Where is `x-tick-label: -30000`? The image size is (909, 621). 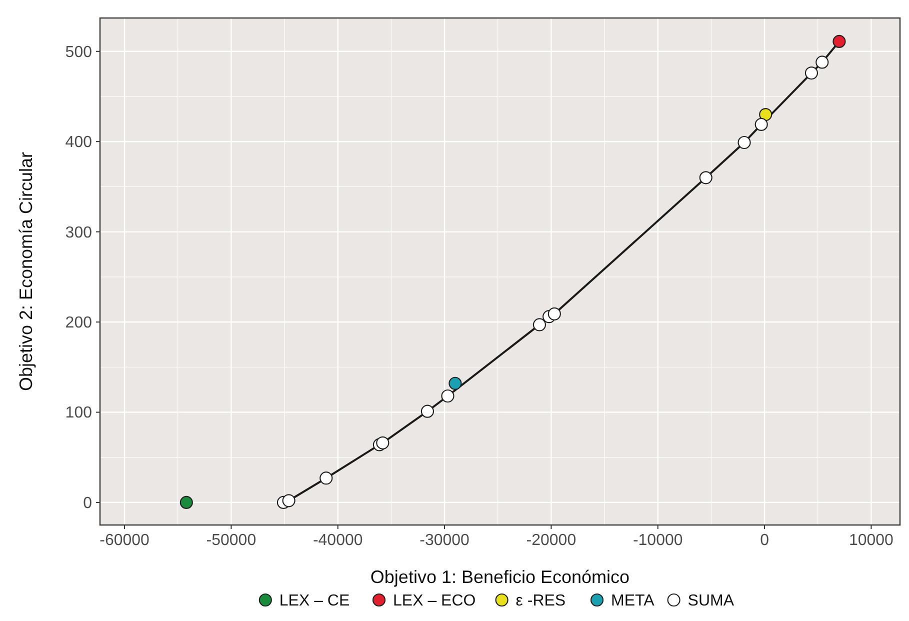
x-tick-label: -30000 is located at coordinates (445, 540).